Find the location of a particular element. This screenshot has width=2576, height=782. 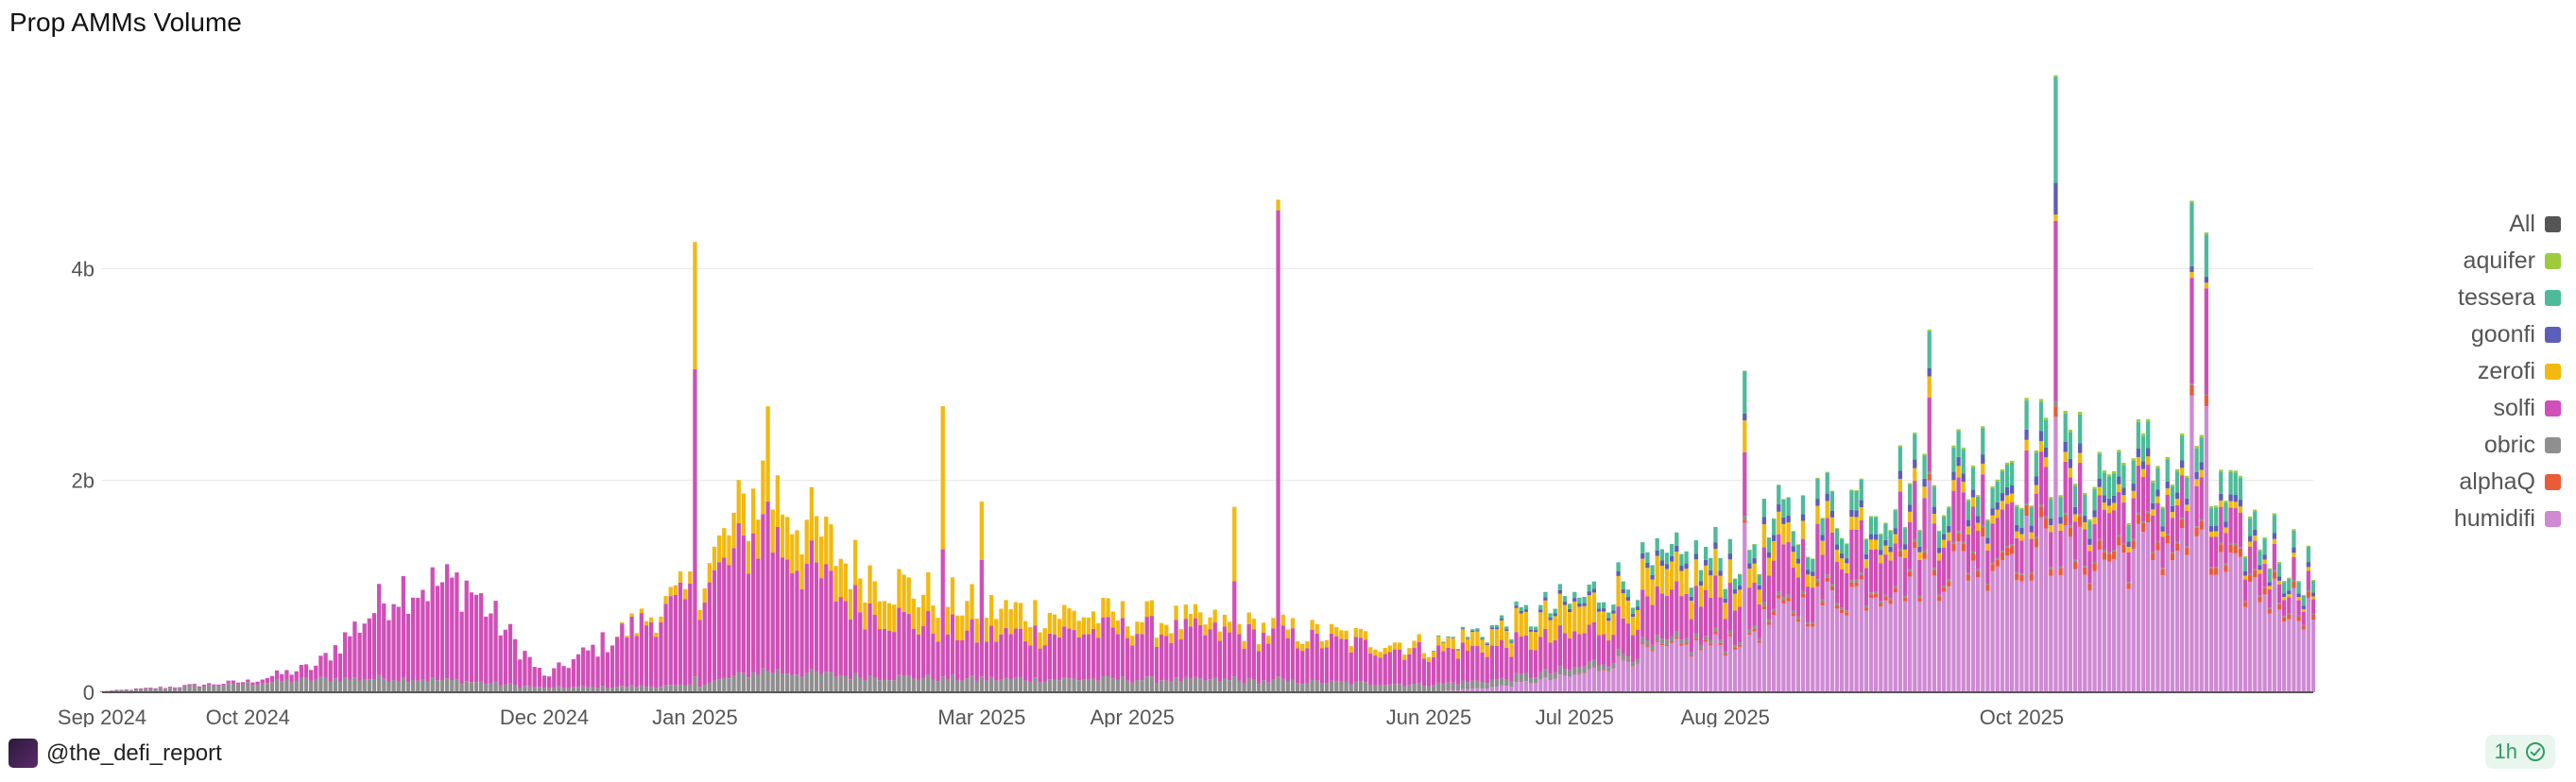

legend-item-zerofi: zerofi is located at coordinates (2507, 371).